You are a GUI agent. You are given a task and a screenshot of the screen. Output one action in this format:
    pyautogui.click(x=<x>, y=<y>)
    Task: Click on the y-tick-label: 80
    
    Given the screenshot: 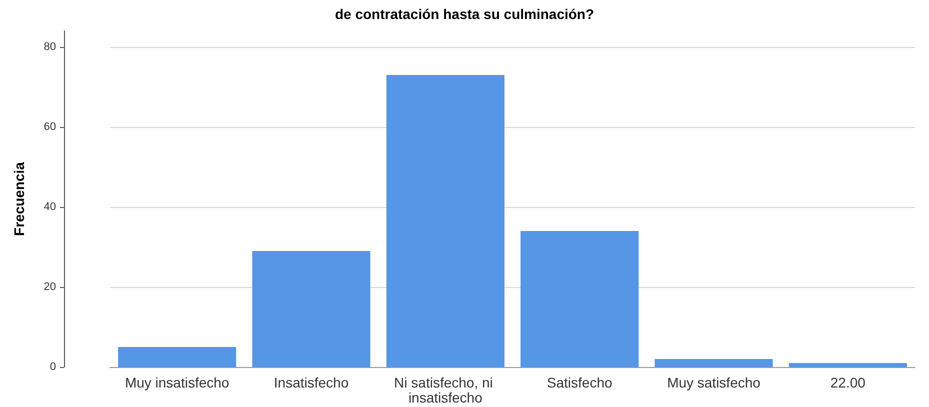 What is the action you would take?
    pyautogui.click(x=50, y=47)
    